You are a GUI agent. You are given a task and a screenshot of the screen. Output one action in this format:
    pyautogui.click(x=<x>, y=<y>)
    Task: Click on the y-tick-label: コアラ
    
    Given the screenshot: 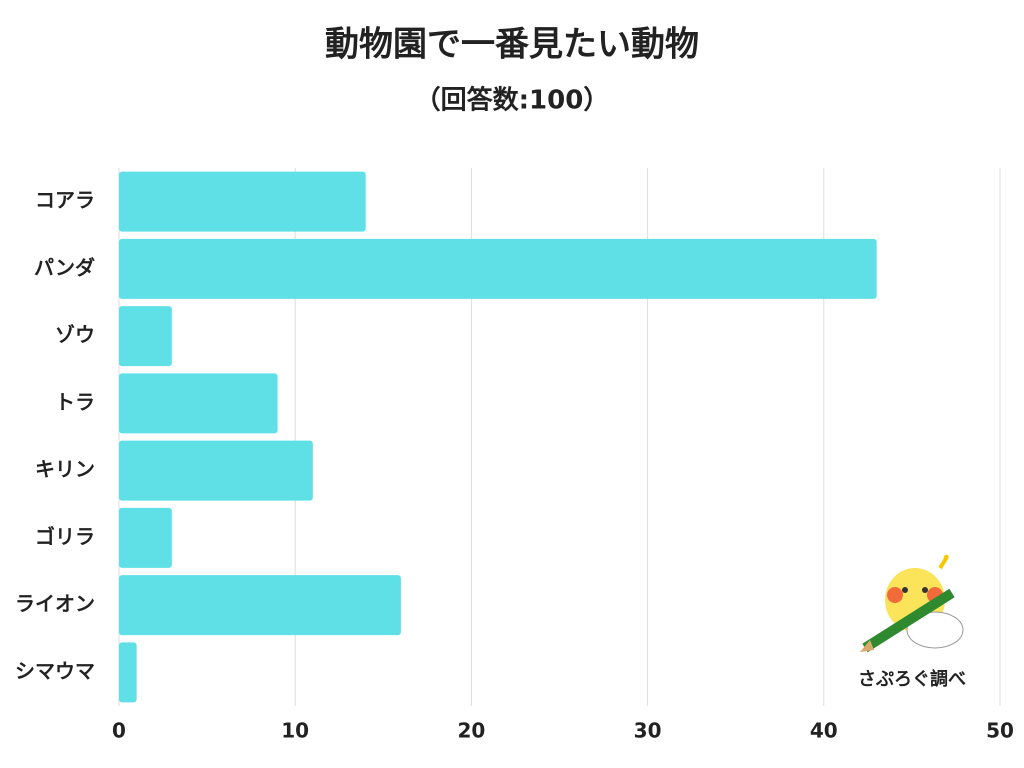 What is the action you would take?
    pyautogui.click(x=65, y=200)
    